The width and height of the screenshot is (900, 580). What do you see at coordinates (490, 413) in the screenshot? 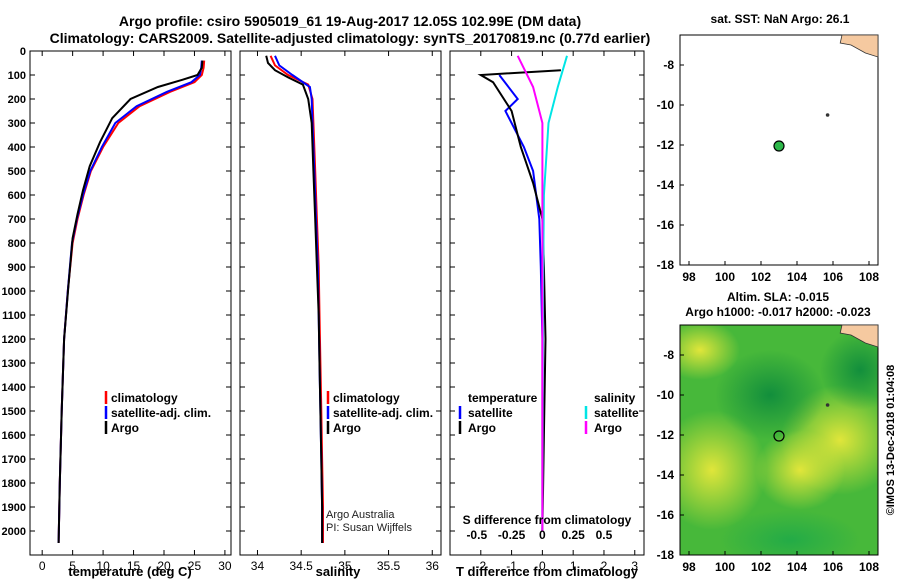
I see `legend-t-satellite: satellite` at bounding box center [490, 413].